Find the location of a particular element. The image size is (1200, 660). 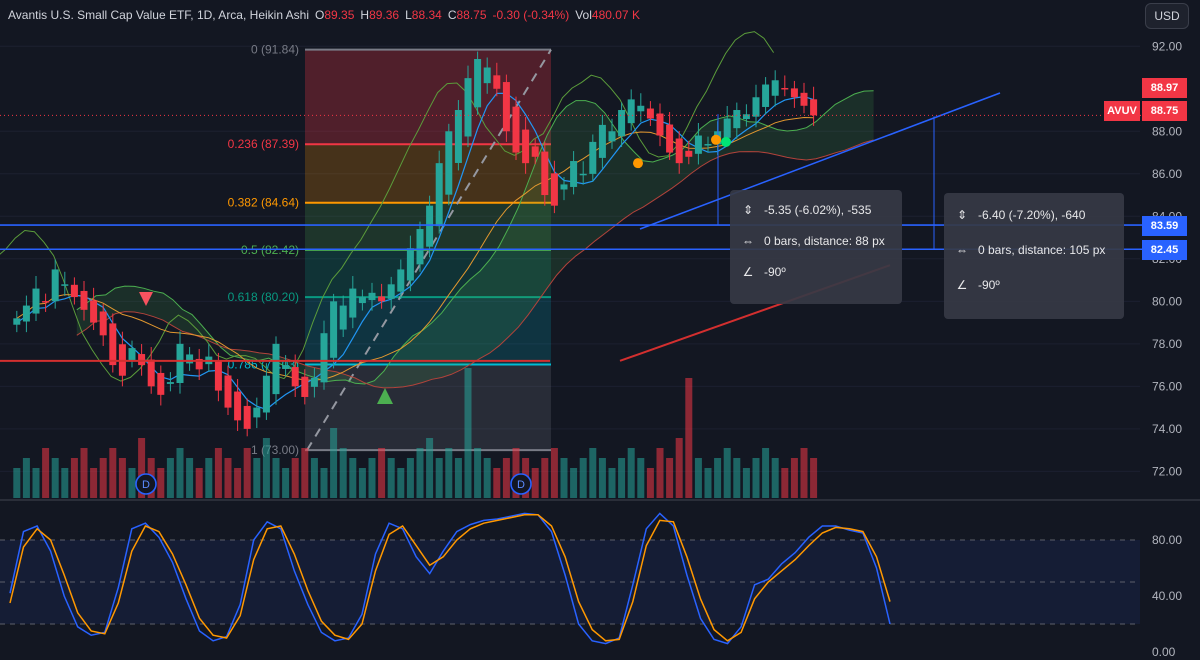

hline-badge-1: 83.59 is located at coordinates (1164, 226).